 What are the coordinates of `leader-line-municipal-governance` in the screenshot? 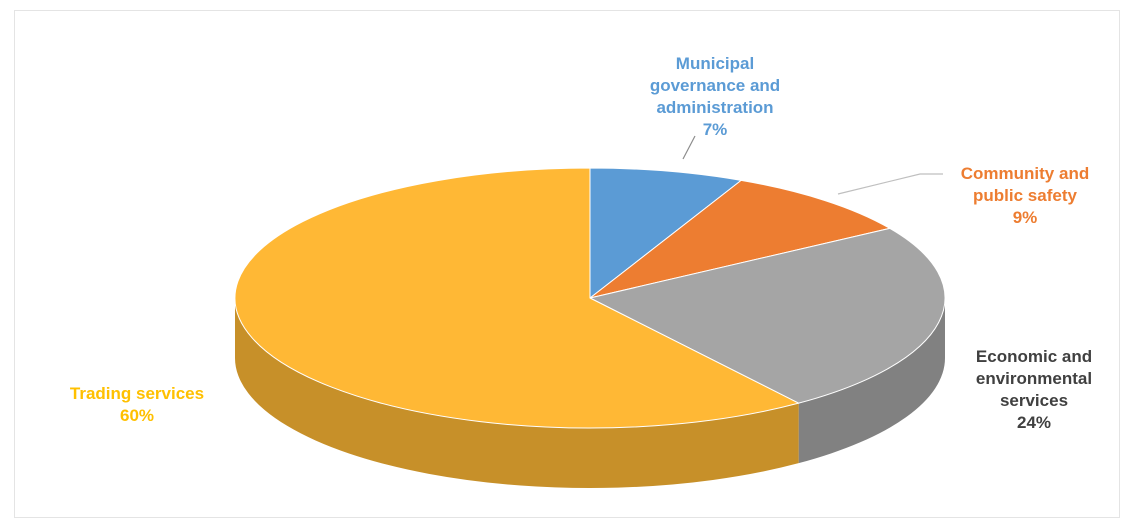 It's located at (689, 147).